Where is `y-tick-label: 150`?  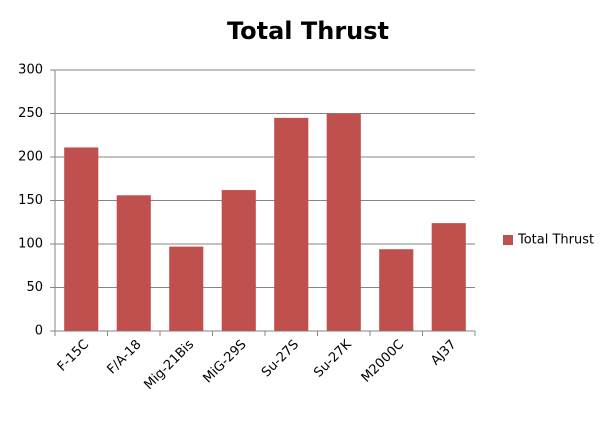 y-tick-label: 150 is located at coordinates (30, 200).